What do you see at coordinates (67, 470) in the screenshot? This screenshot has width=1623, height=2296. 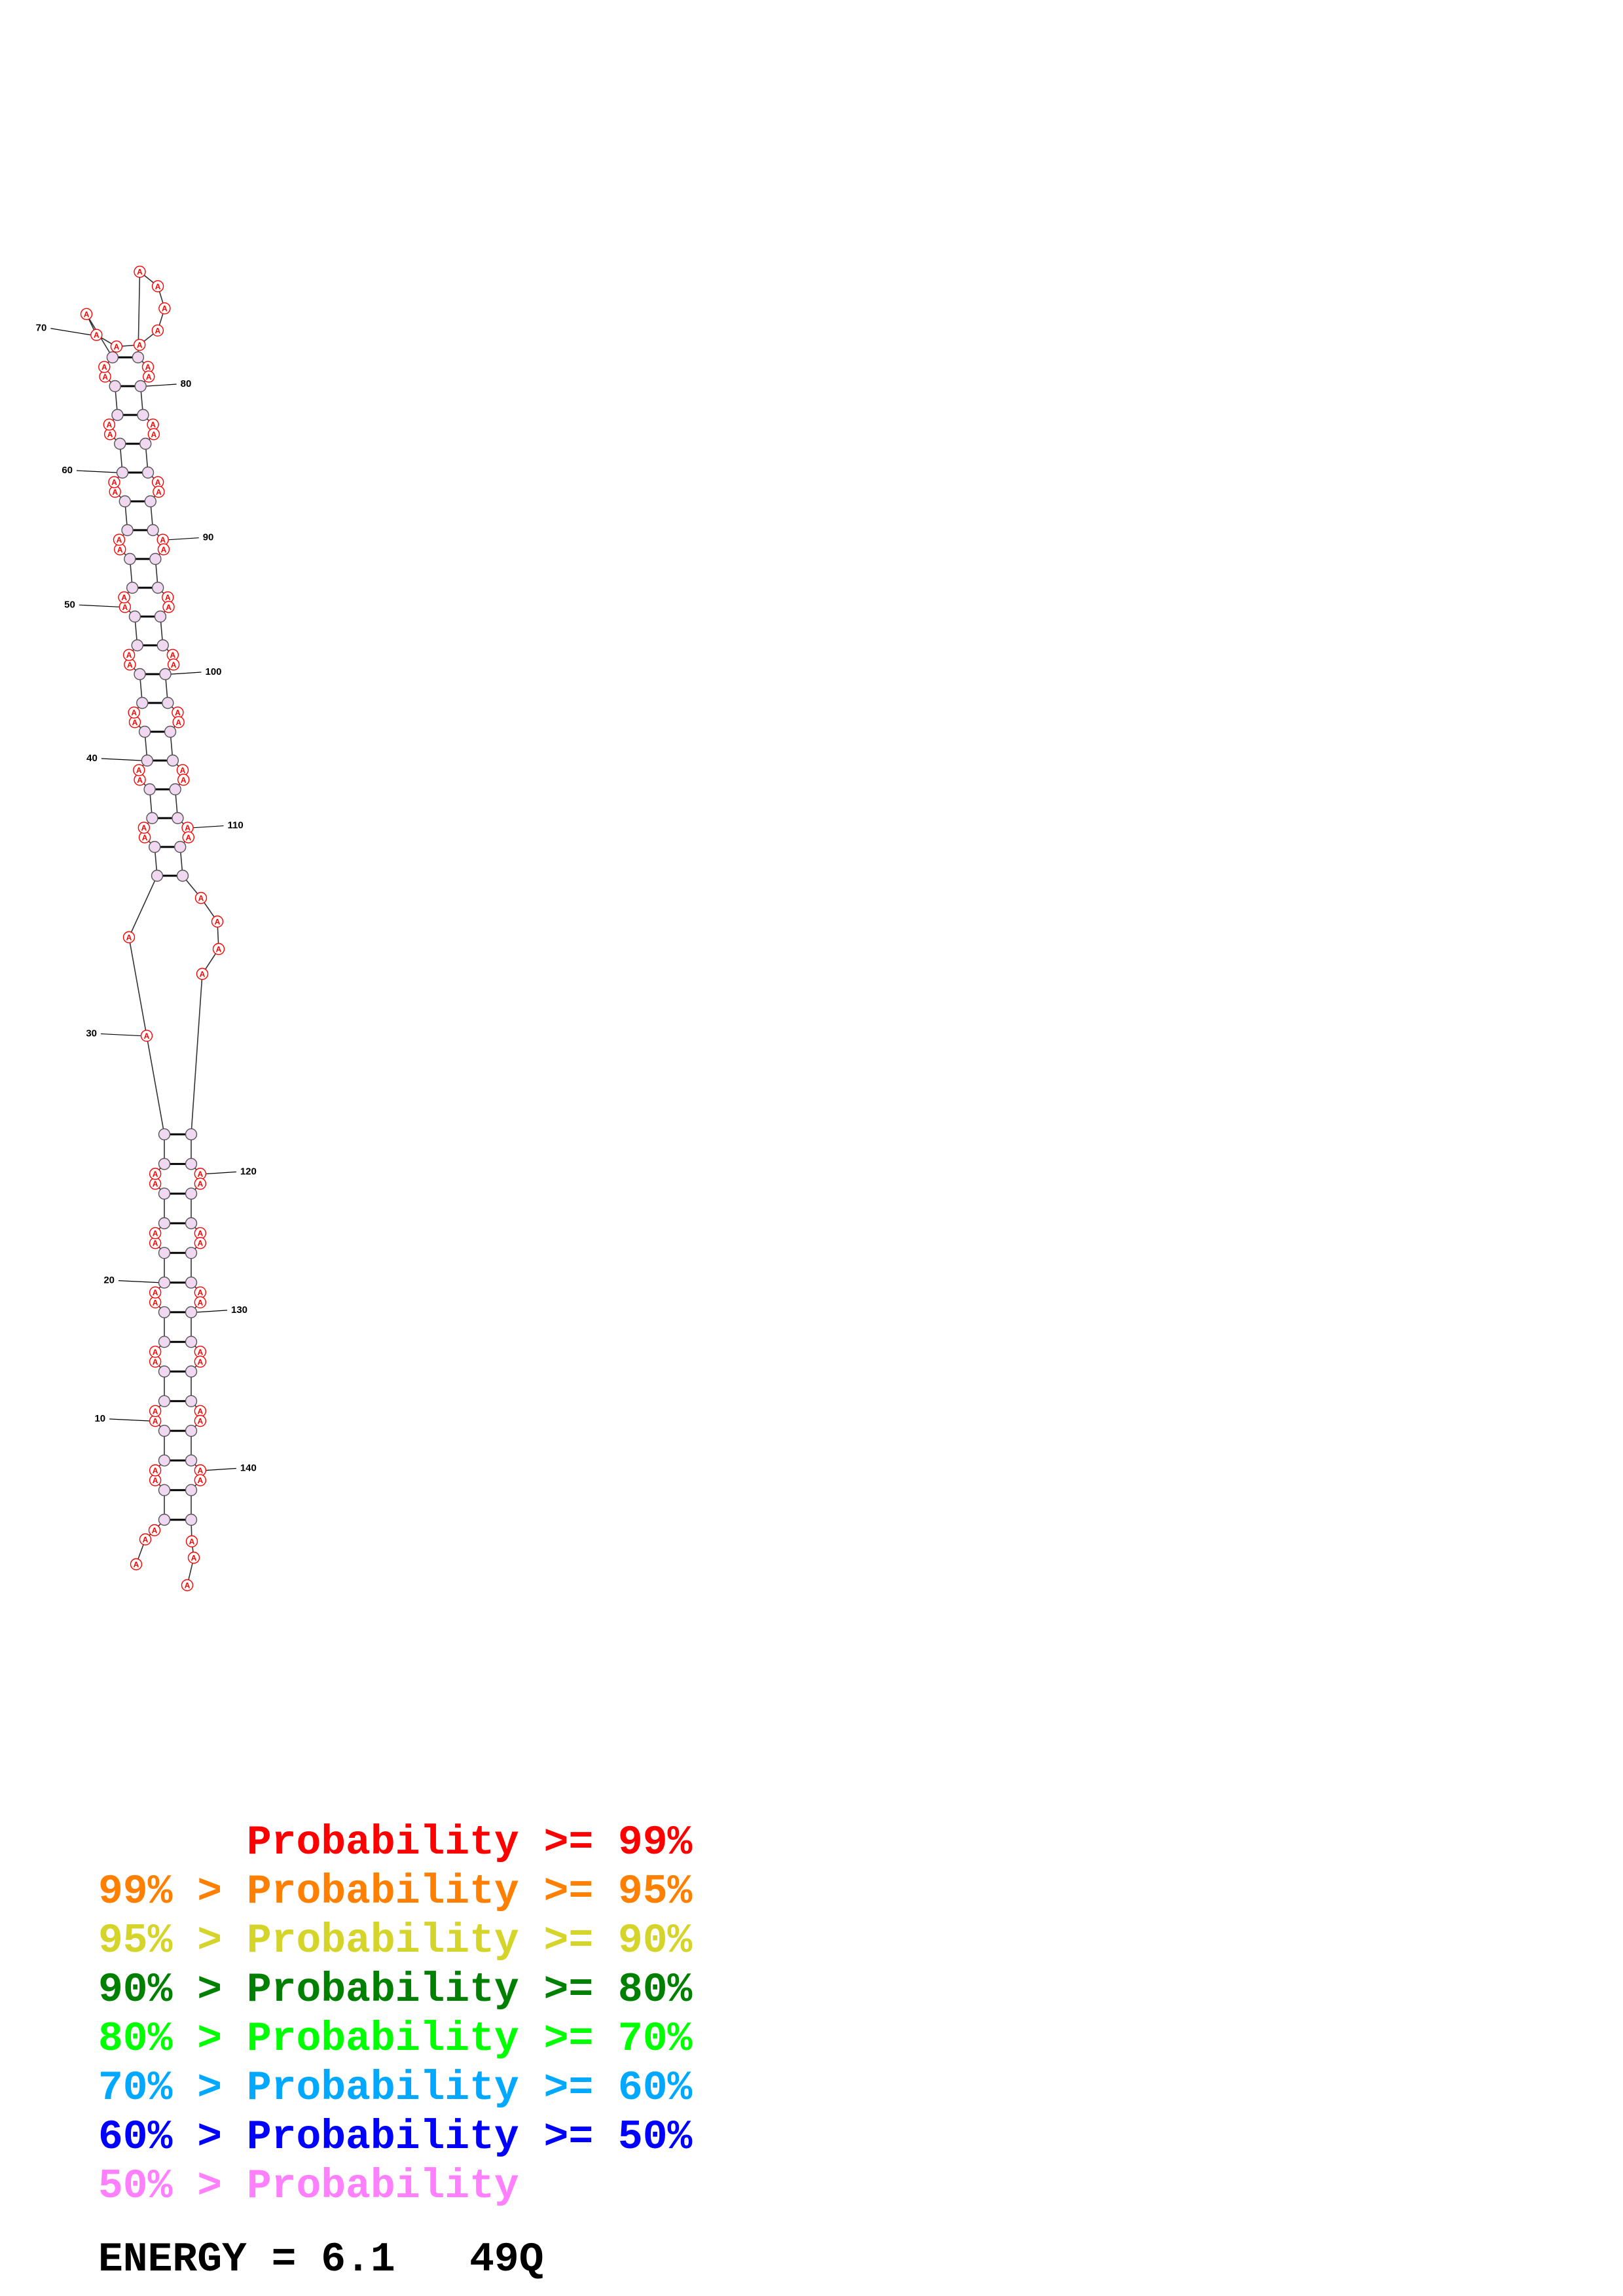 I see `position-label: 60` at bounding box center [67, 470].